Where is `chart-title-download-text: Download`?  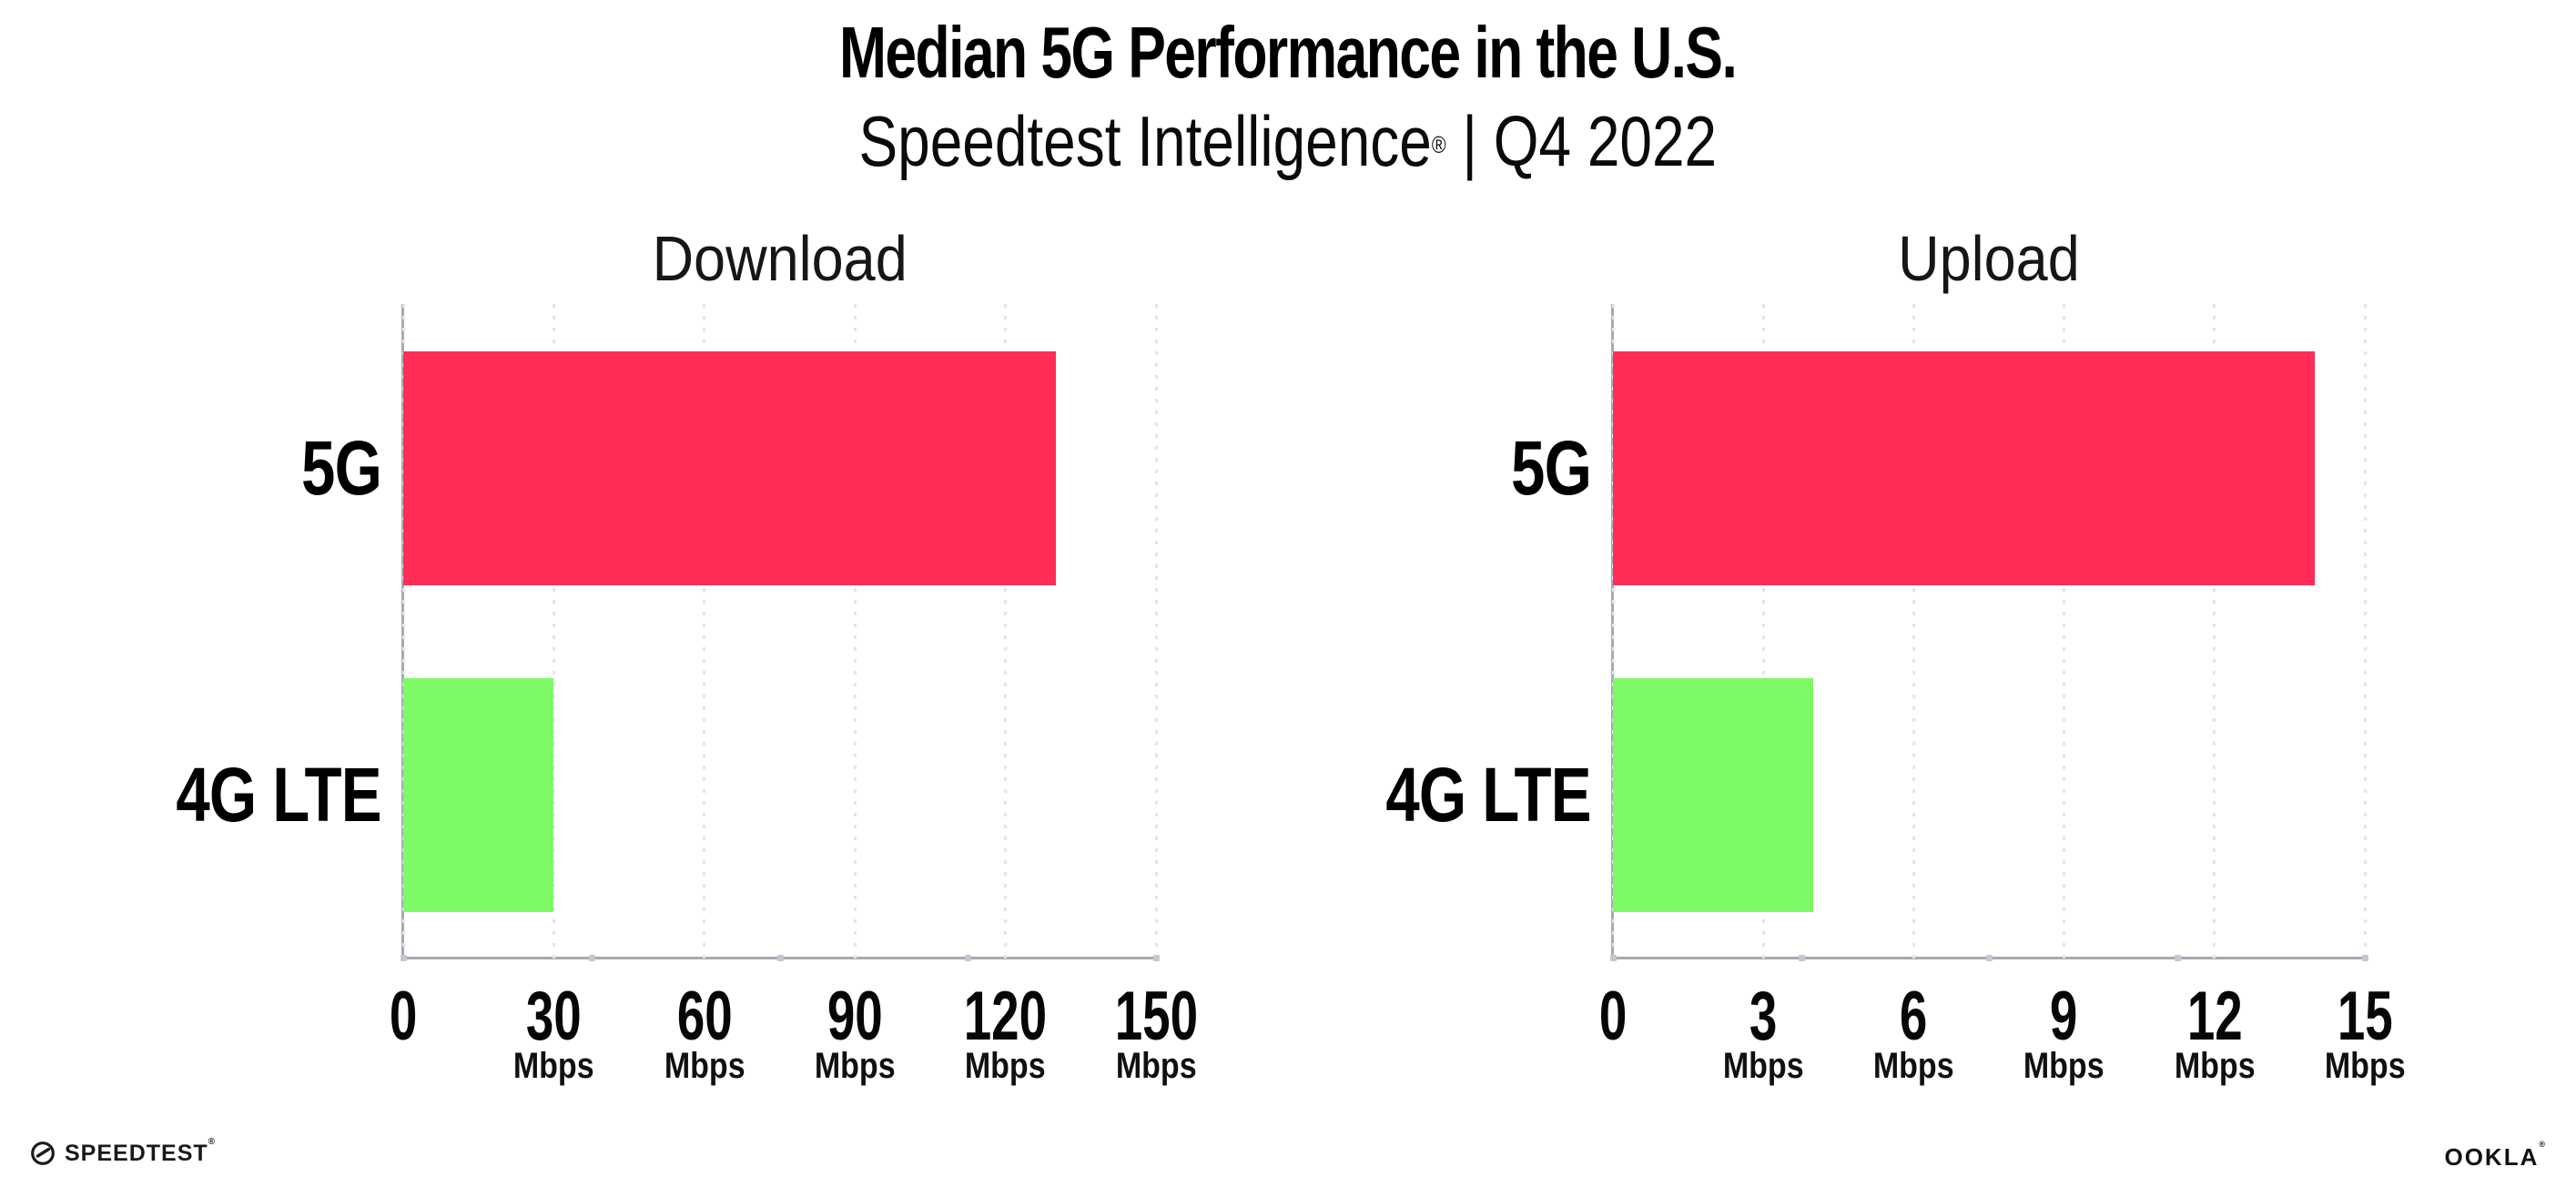
chart-title-download-text: Download is located at coordinates (780, 258).